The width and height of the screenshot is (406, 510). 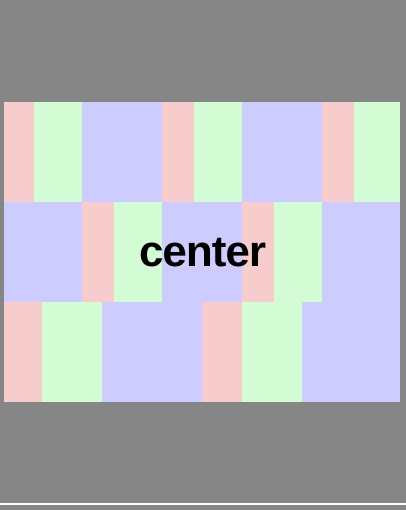 I want to click on gray-bottom-strip, so click(x=203, y=507).